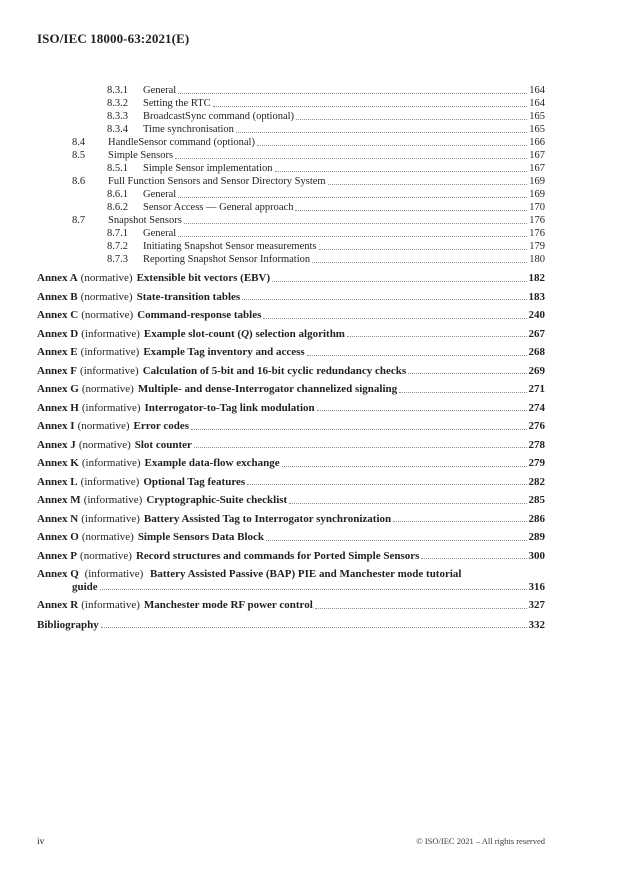 The width and height of the screenshot is (620, 876). I want to click on toc-entry-page: 285, so click(537, 500).